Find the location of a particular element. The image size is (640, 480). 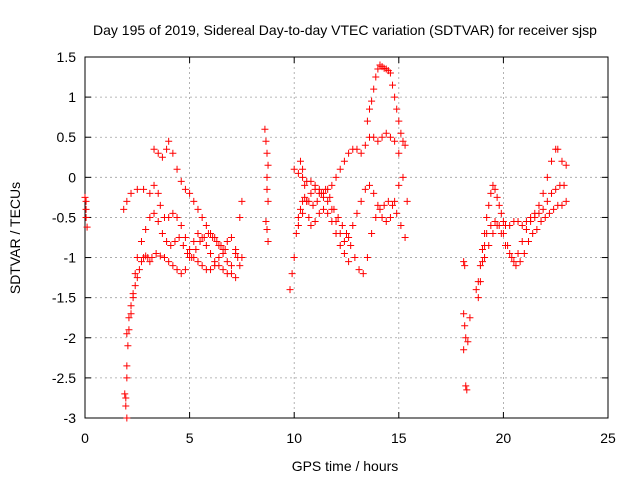

y-tick-label: 0.5 is located at coordinates (67, 137).